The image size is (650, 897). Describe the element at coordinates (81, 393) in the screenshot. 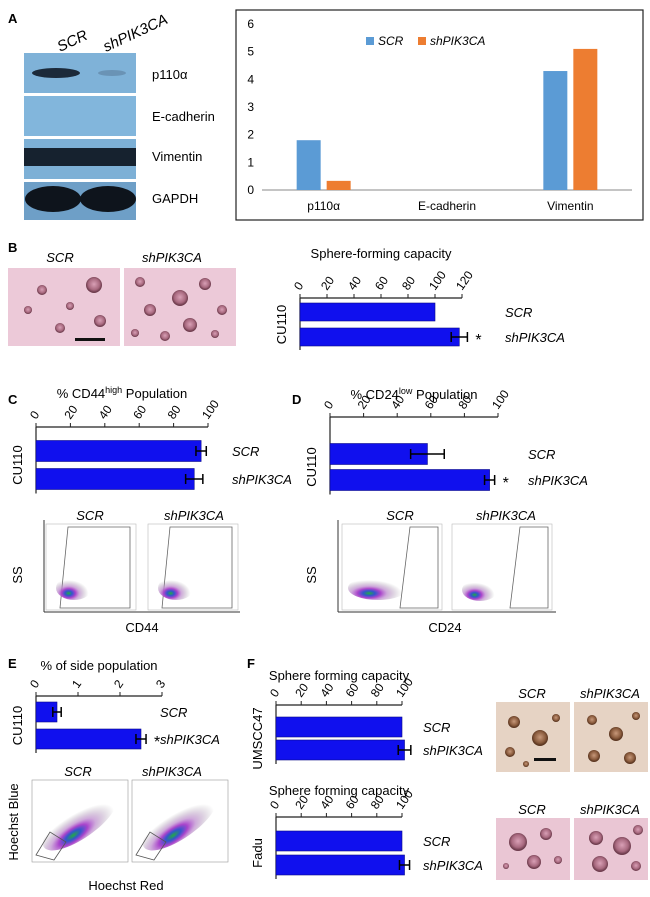

I see `chart-title-prefix: % CD44` at that location.